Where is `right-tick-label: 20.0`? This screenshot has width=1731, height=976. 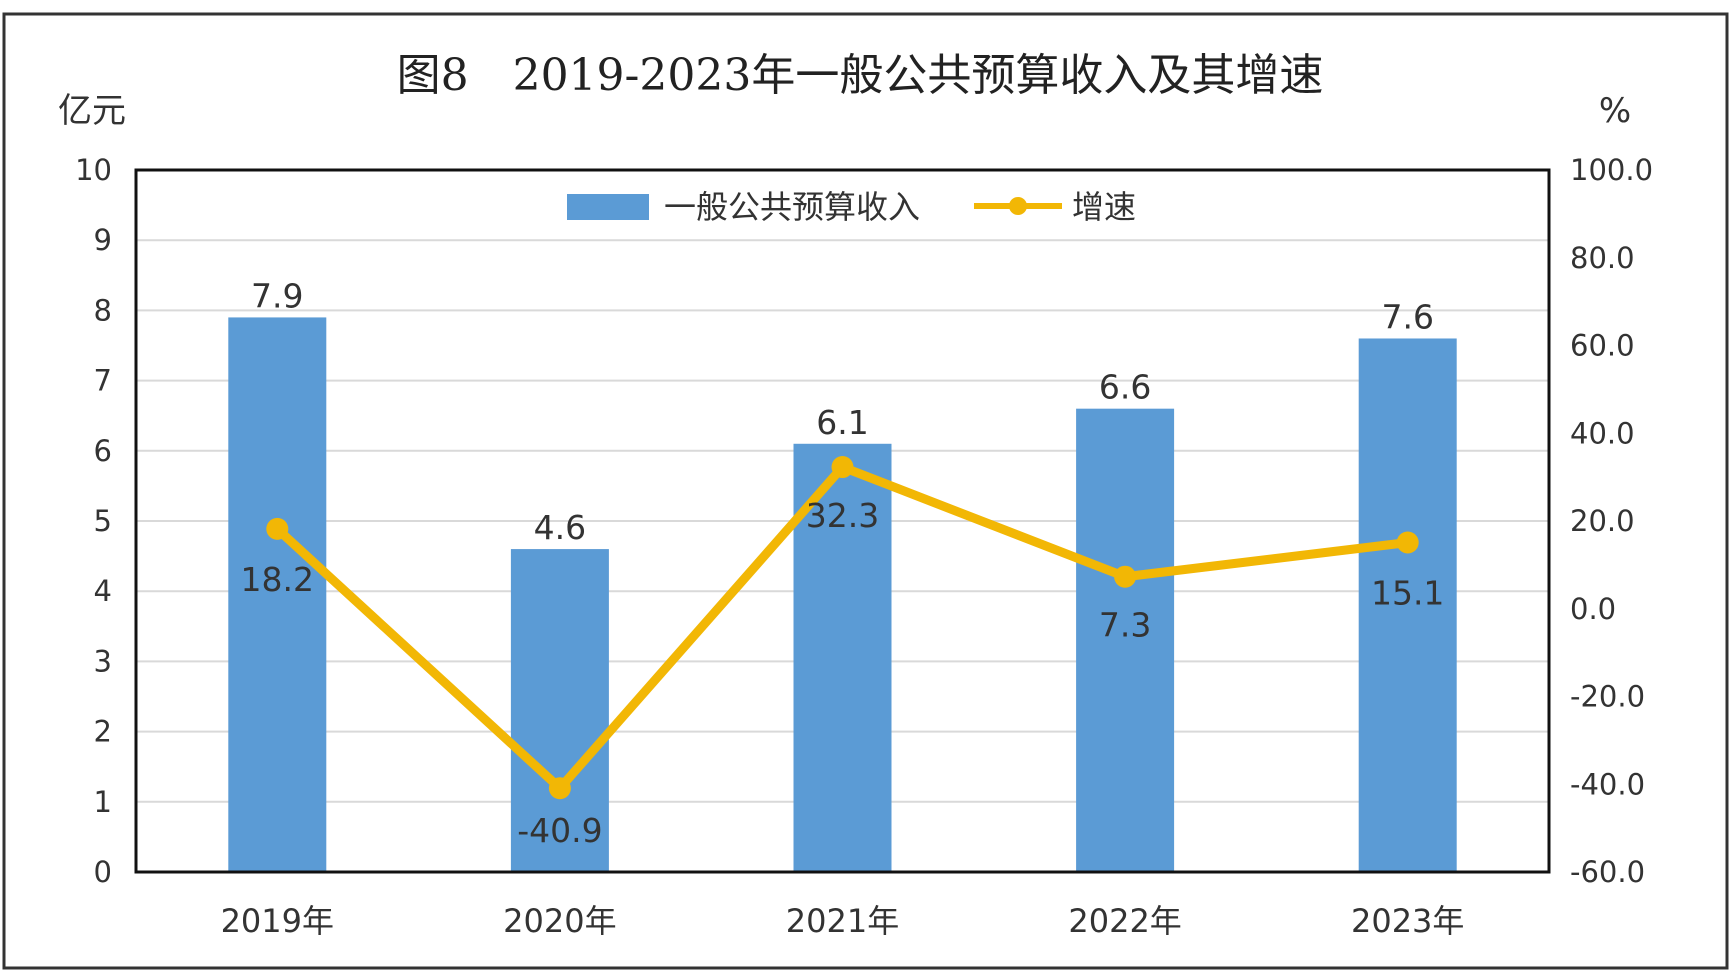
right-tick-label: 20.0 is located at coordinates (1602, 521).